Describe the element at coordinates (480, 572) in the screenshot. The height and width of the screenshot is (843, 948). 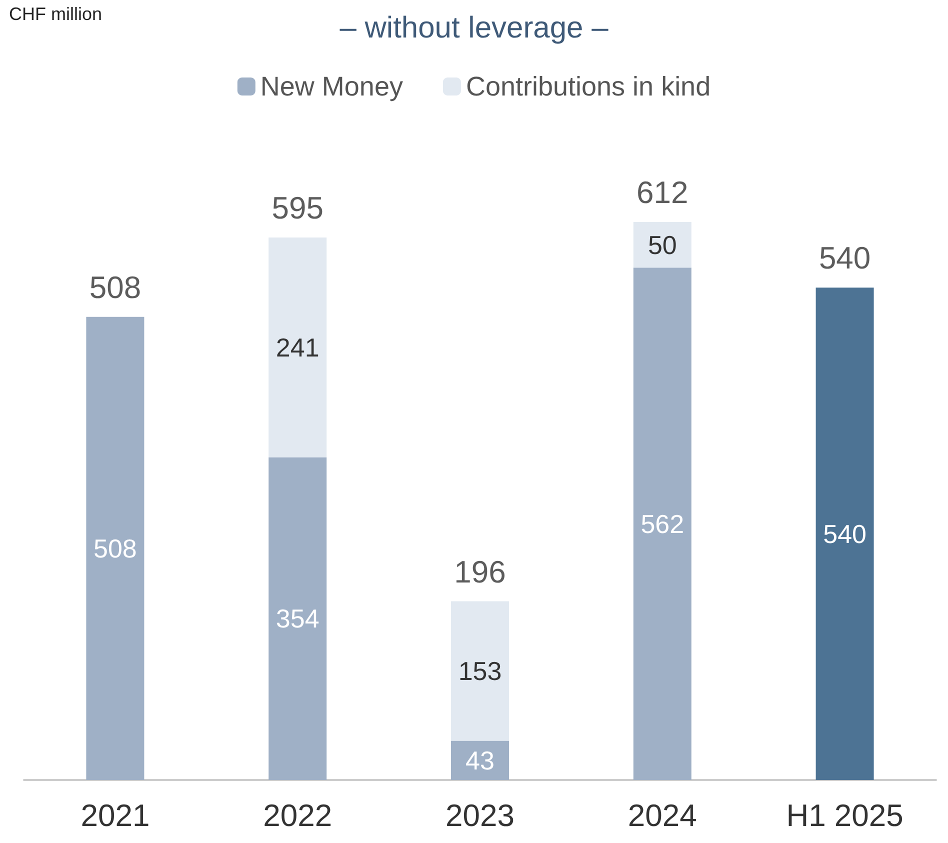
I see `total-label: 196` at that location.